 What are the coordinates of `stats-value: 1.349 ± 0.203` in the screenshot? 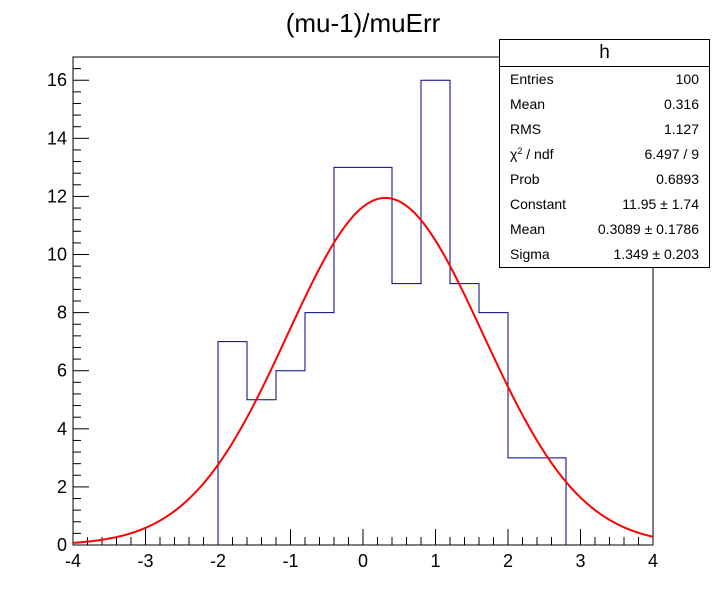 It's located at (656, 254).